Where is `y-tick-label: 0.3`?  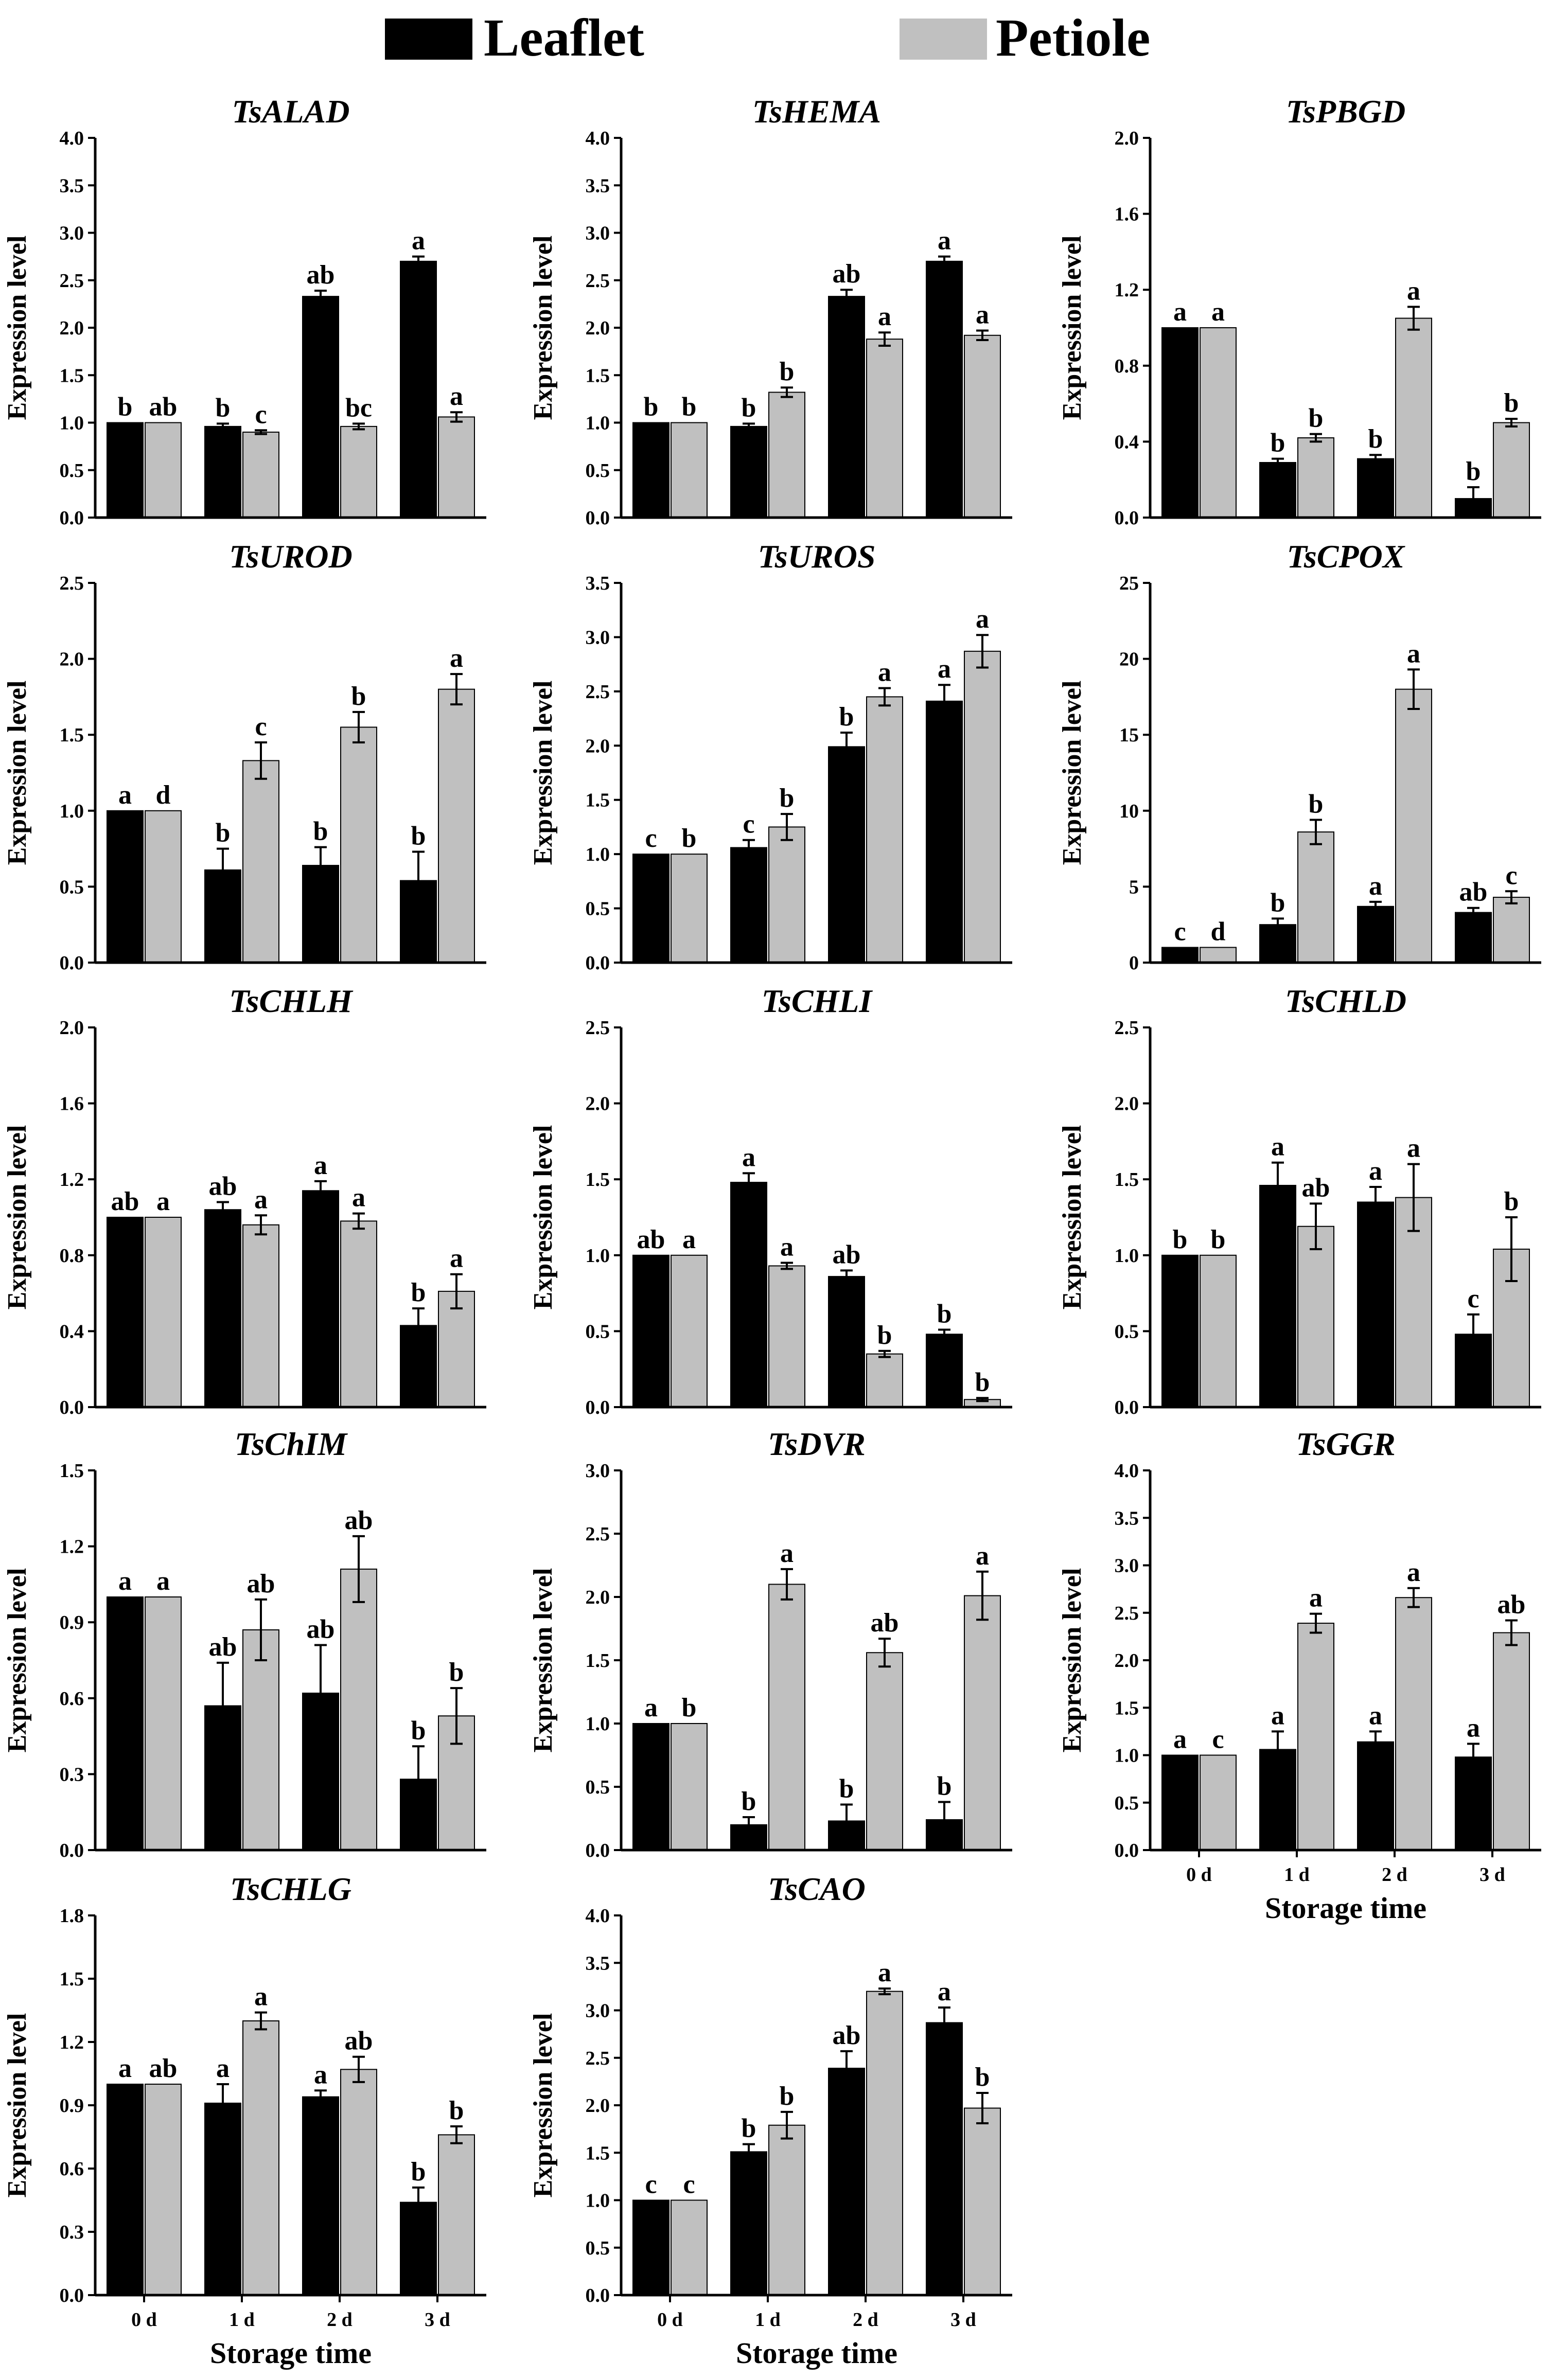
y-tick-label: 0.3 is located at coordinates (72, 1774).